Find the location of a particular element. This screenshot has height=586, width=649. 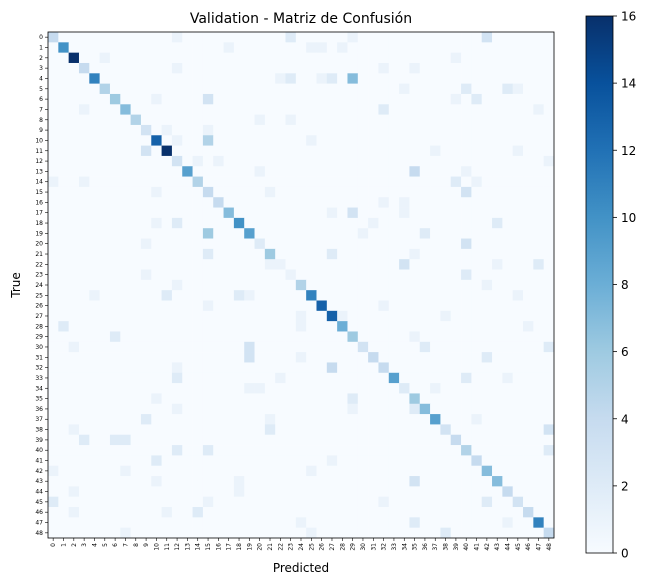

x-tick-label: 42 is located at coordinates (487, 547).